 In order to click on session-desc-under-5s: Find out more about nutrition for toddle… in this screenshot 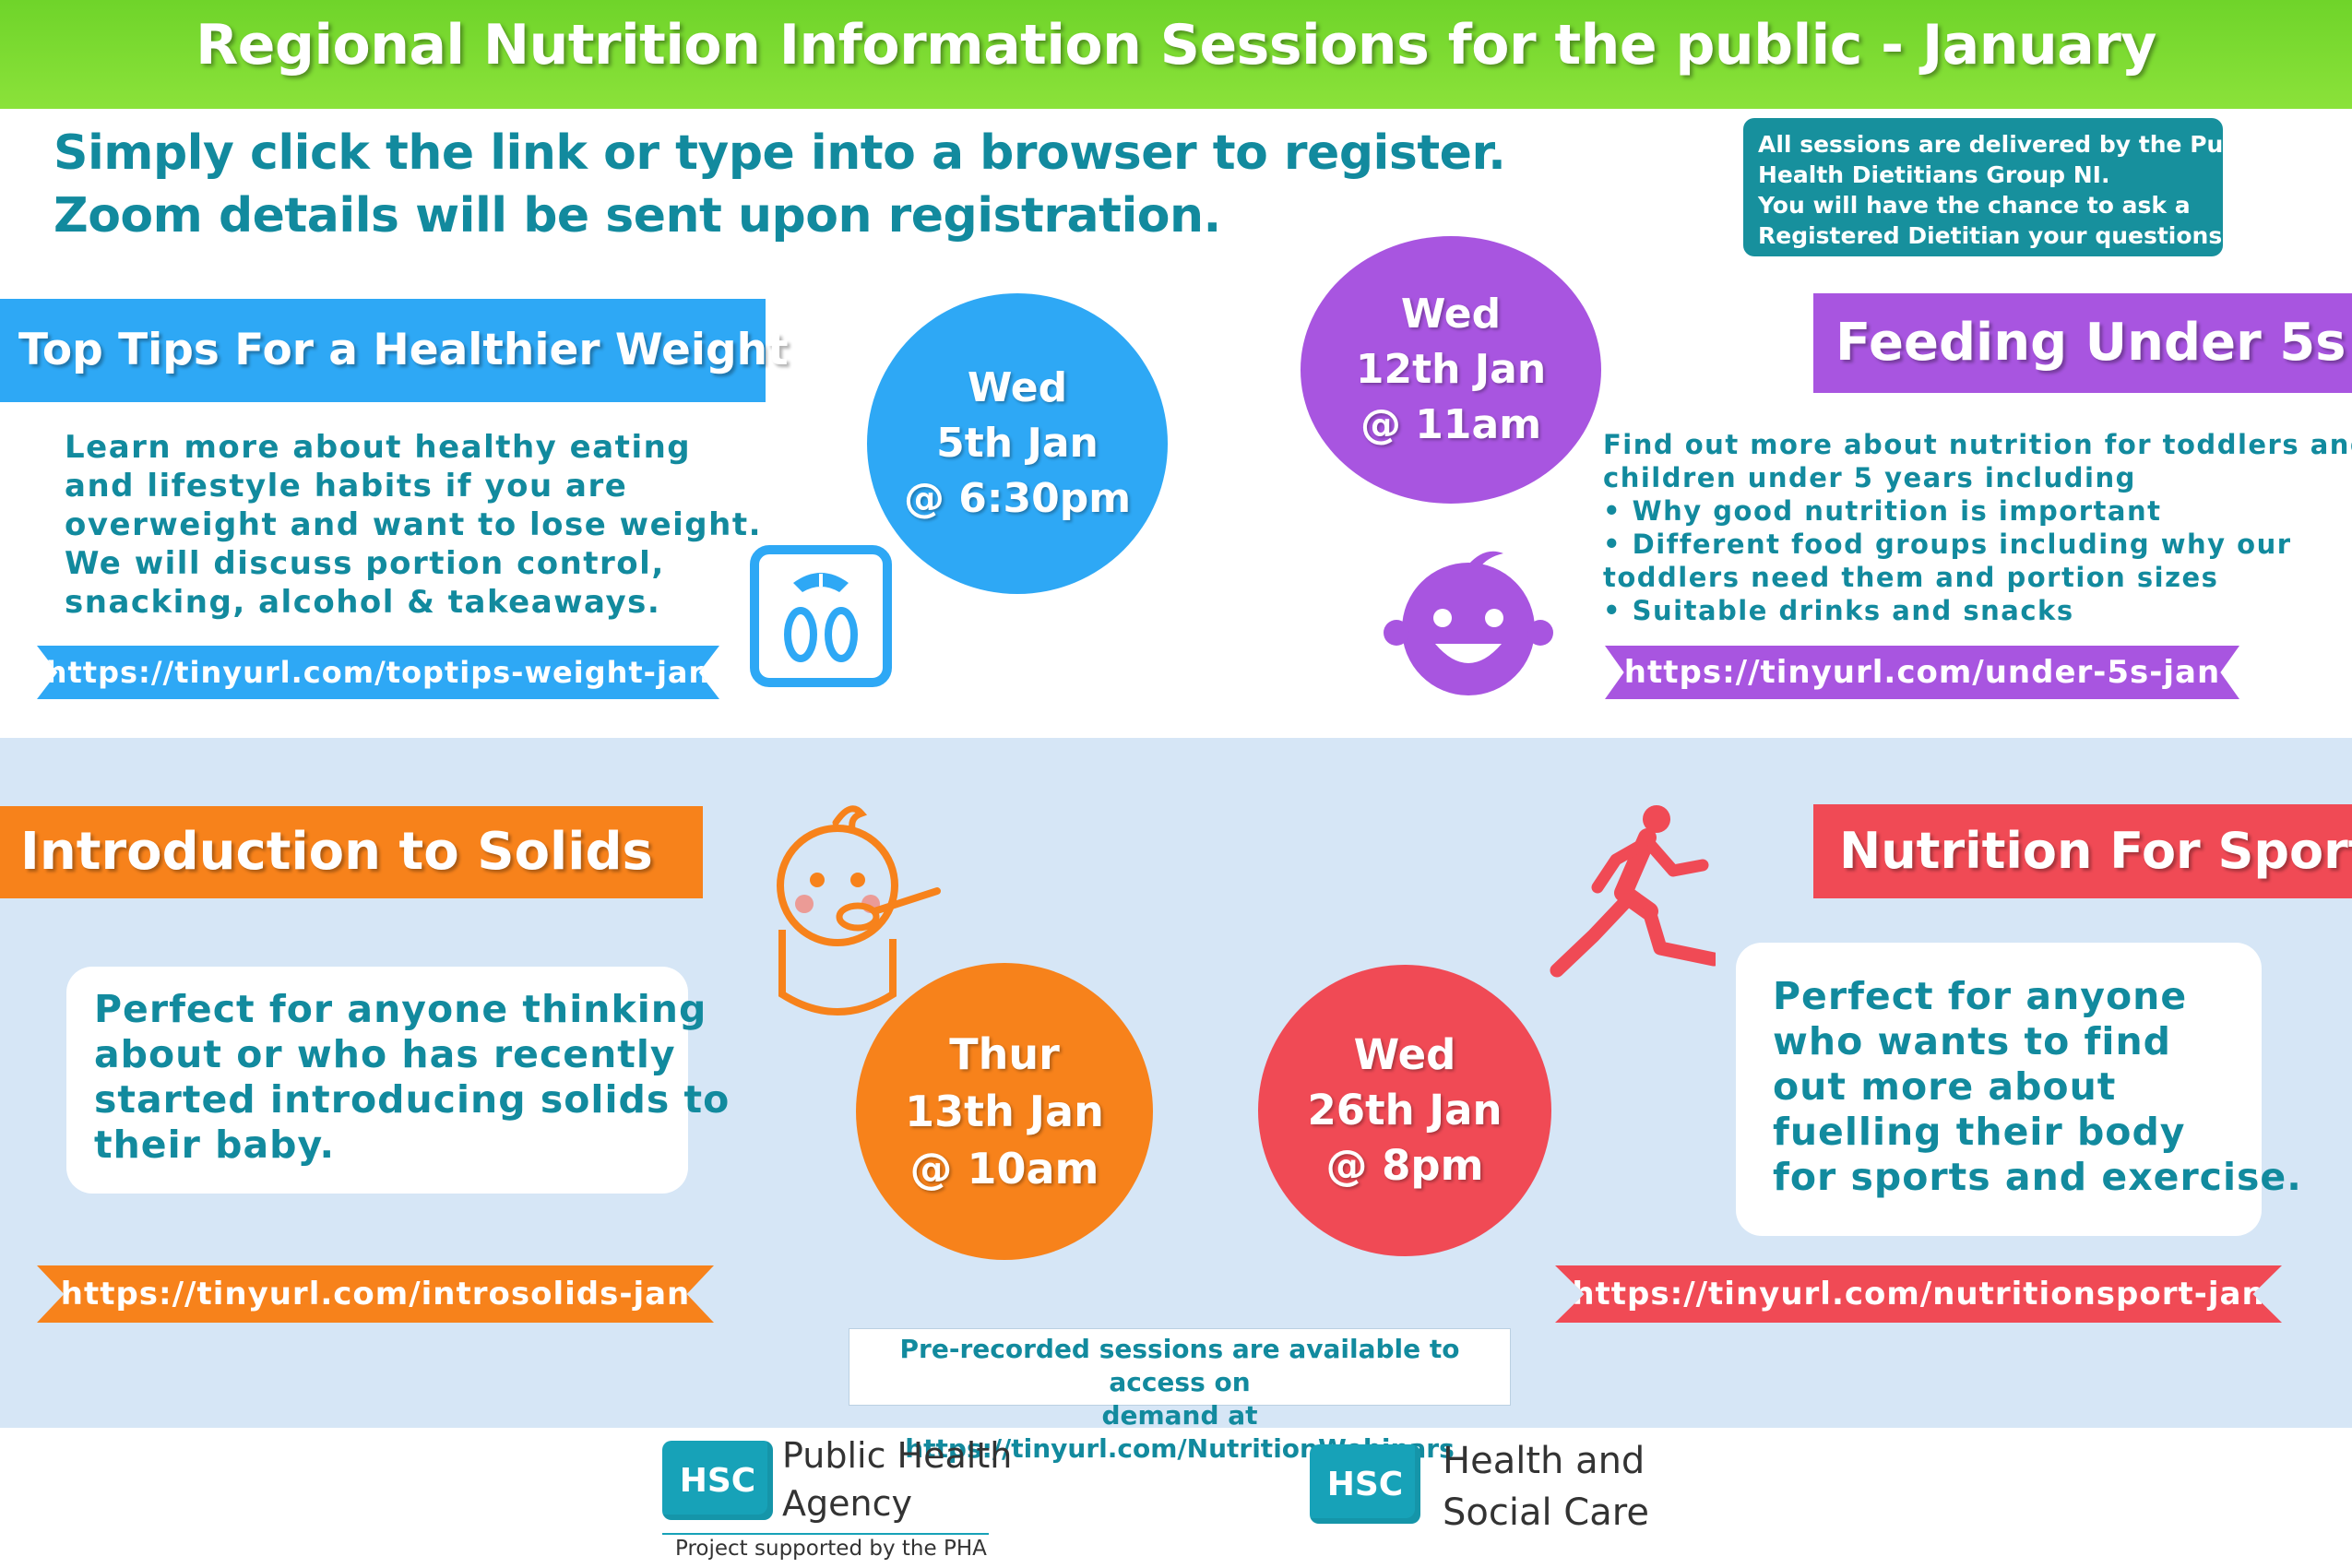, I will do `click(1977, 527)`.